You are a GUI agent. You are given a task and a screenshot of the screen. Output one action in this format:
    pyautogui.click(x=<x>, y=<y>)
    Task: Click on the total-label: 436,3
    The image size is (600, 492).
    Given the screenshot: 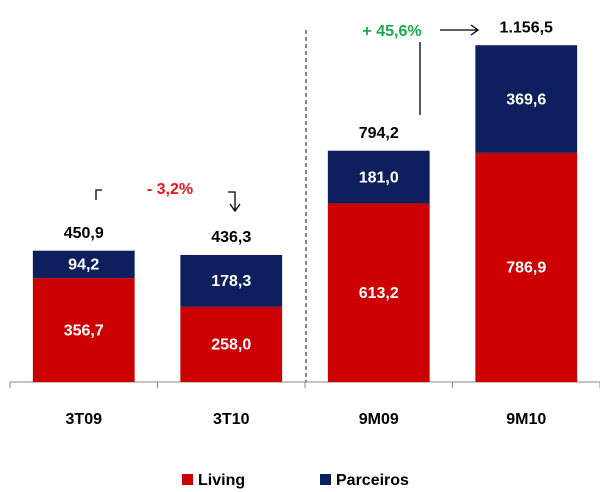 What is the action you would take?
    pyautogui.click(x=231, y=237)
    